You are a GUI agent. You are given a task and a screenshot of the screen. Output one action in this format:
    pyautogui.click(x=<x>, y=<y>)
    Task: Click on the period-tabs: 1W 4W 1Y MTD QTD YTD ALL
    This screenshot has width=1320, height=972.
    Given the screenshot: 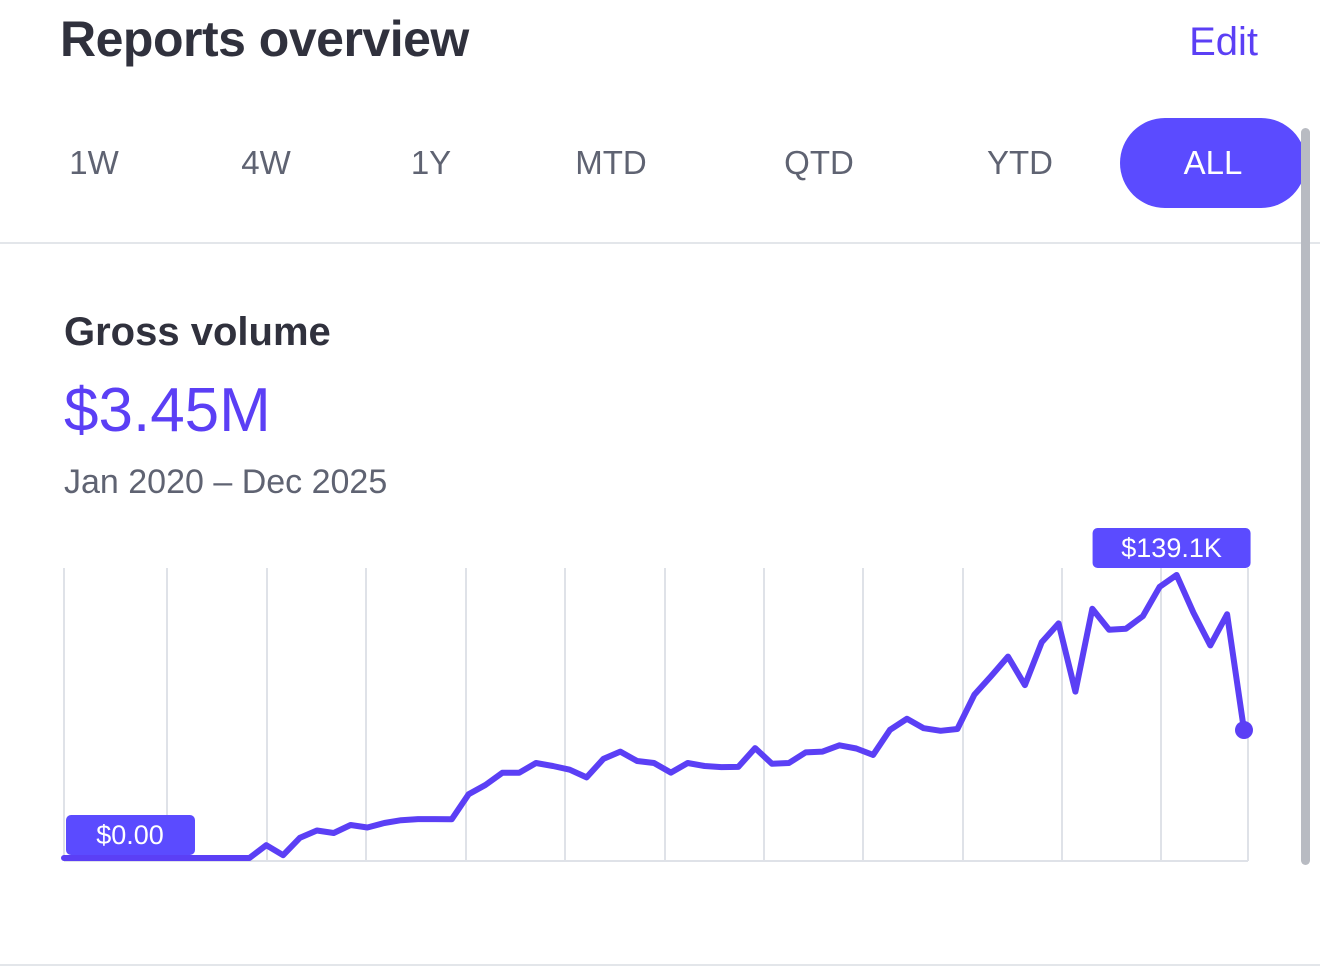 What is the action you would take?
    pyautogui.click(x=655, y=164)
    